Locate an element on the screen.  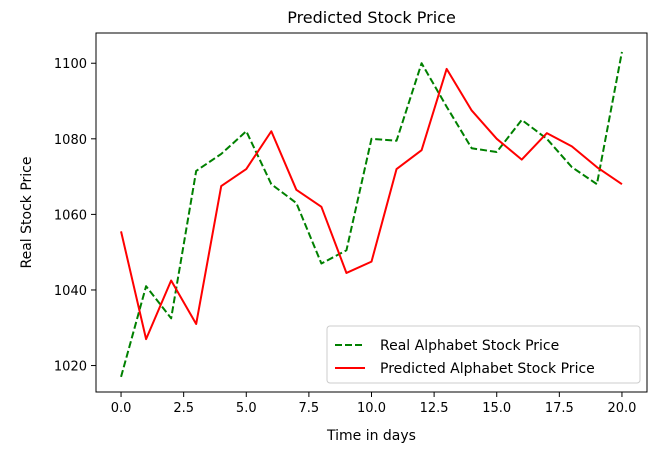
chart-title: Predicted Stock Price is located at coordinates (371, 17).